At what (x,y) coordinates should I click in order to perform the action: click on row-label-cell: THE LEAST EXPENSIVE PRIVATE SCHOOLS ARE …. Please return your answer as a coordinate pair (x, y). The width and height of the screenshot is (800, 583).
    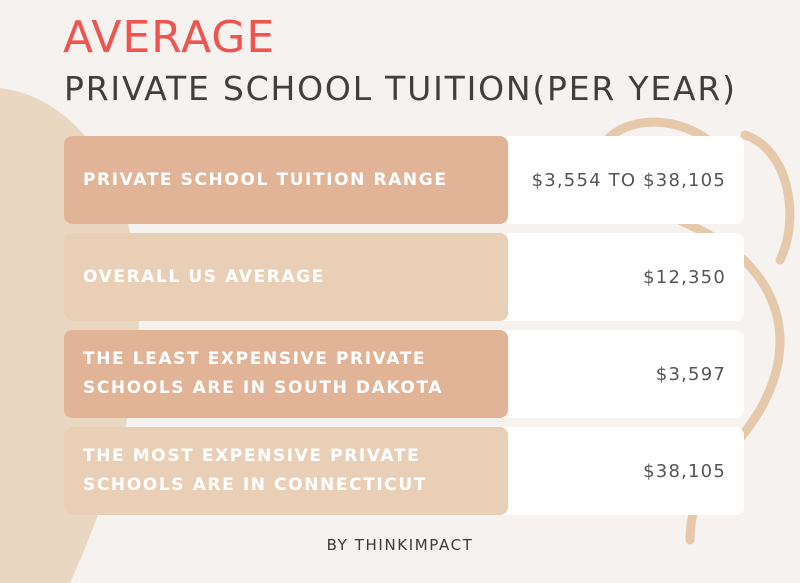
    Looking at the image, I should click on (286, 374).